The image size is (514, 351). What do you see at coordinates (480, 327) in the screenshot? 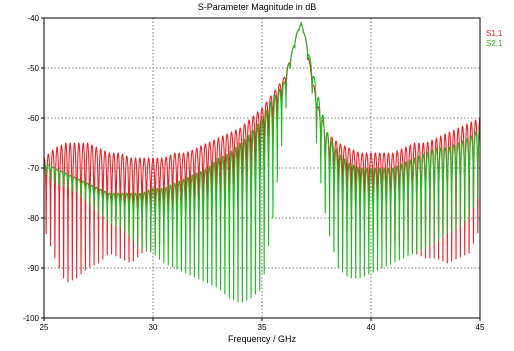
I see `x-tick-label: 45` at bounding box center [480, 327].